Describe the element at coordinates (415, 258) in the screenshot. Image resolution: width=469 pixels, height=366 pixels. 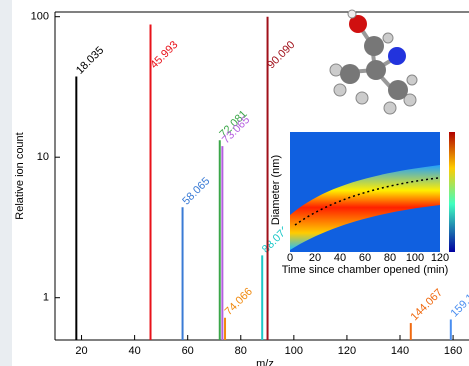
I see `inset-x-tick-label: 100` at that location.